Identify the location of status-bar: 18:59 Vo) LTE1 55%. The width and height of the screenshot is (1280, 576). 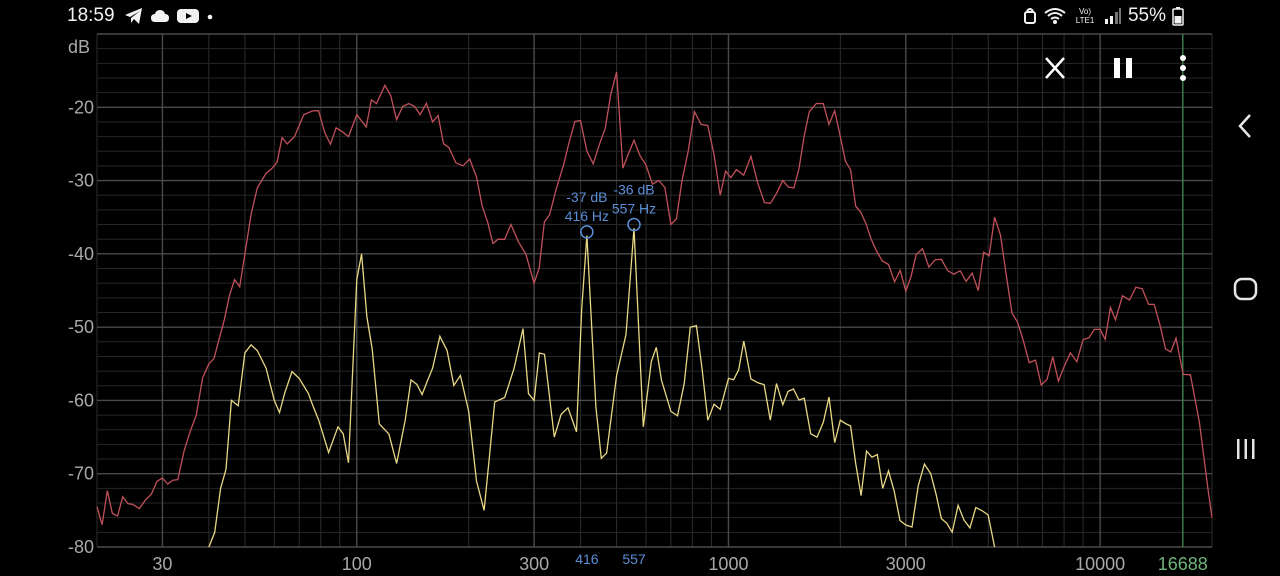
(640, 17).